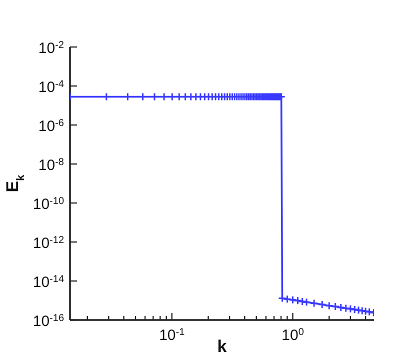 Image resolution: width=405 pixels, height=360 pixels. Describe the element at coordinates (51, 87) in the screenshot. I see `y-tick-label: 10$^{-4}$` at that location.